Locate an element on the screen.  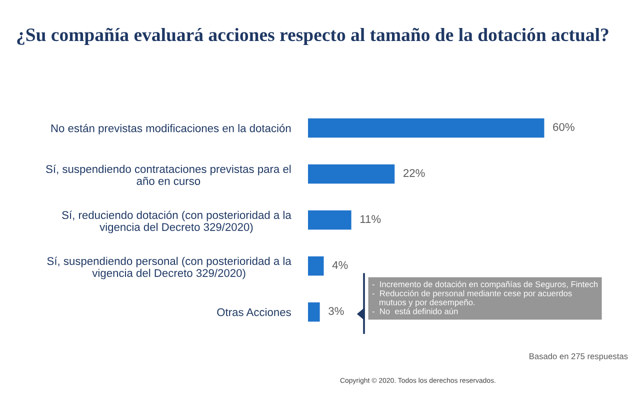
chart-title: ¿Su compañía evaluará acciones respecto al tamaño de la dotación actual? is located at coordinates (312, 36).